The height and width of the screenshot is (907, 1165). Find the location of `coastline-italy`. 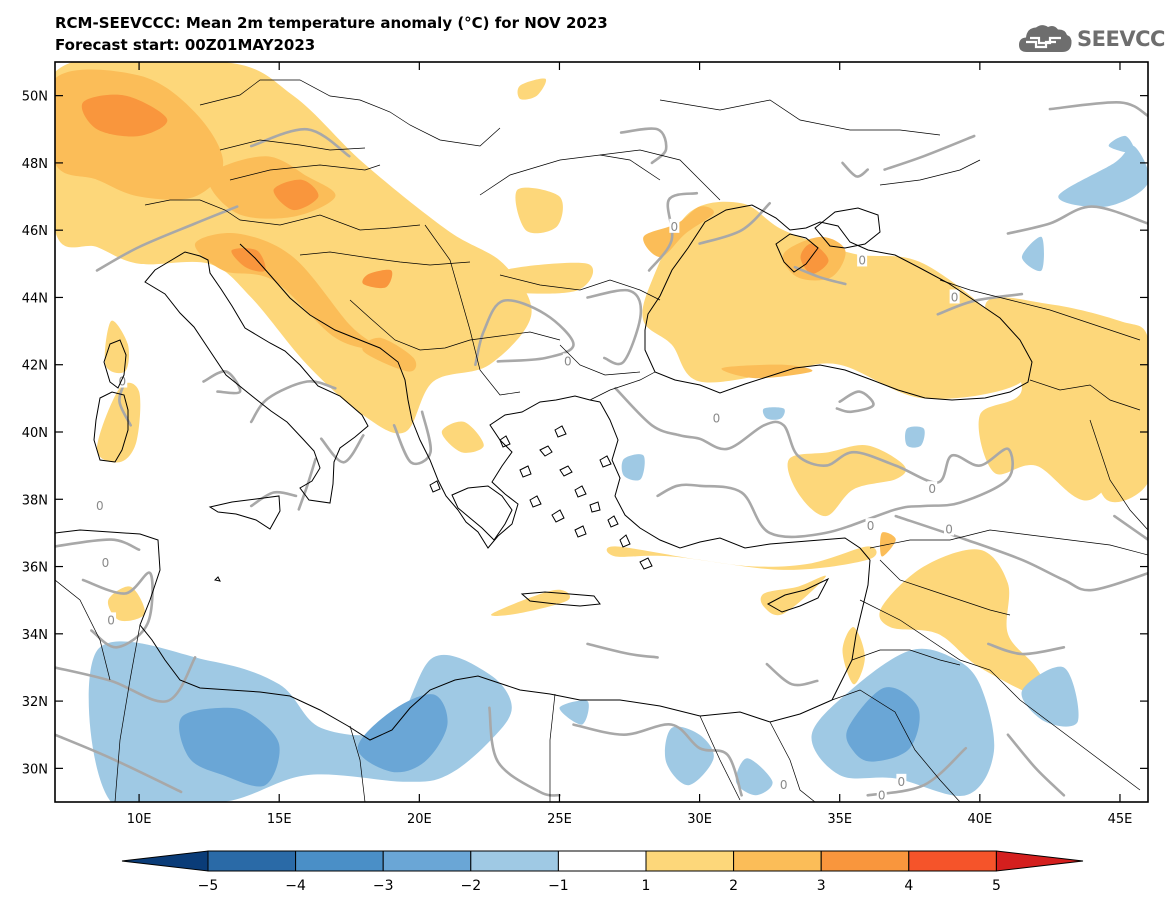

coastline-italy is located at coordinates (256, 377).